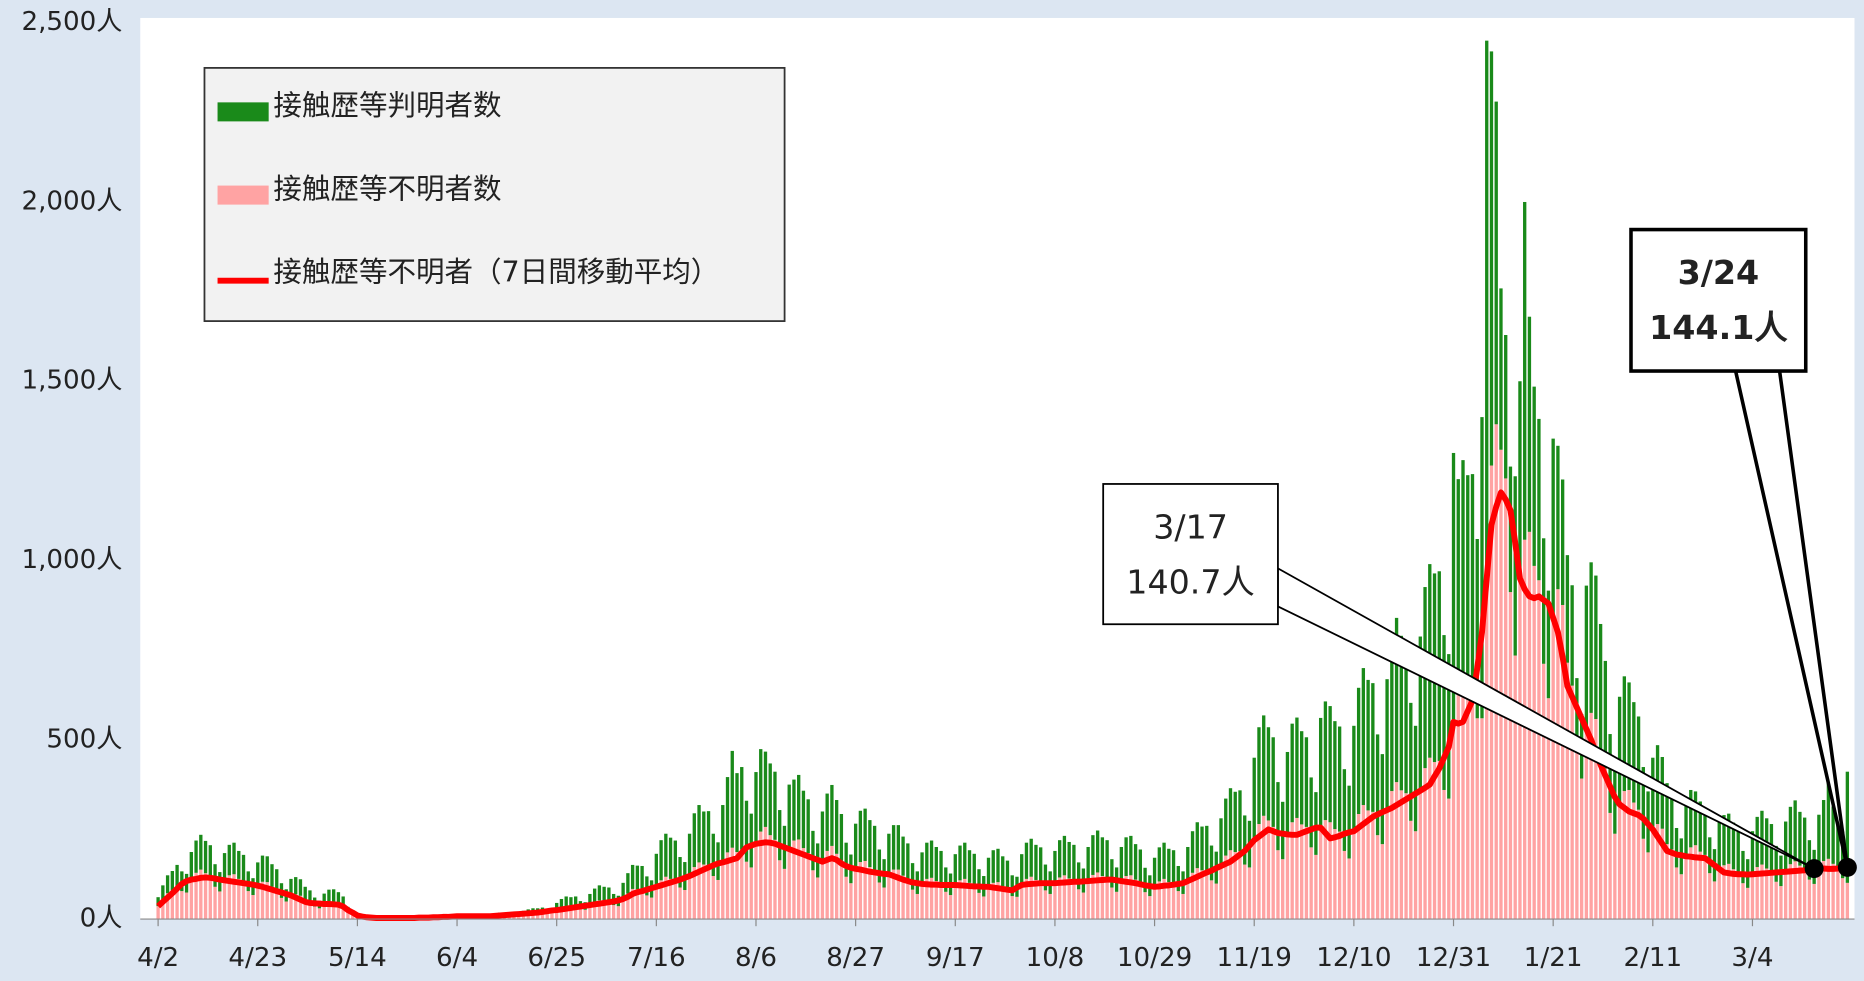 Image resolution: width=1864 pixels, height=981 pixels. What do you see at coordinates (257, 958) in the screenshot?
I see `x-tick-label: 4/23` at bounding box center [257, 958].